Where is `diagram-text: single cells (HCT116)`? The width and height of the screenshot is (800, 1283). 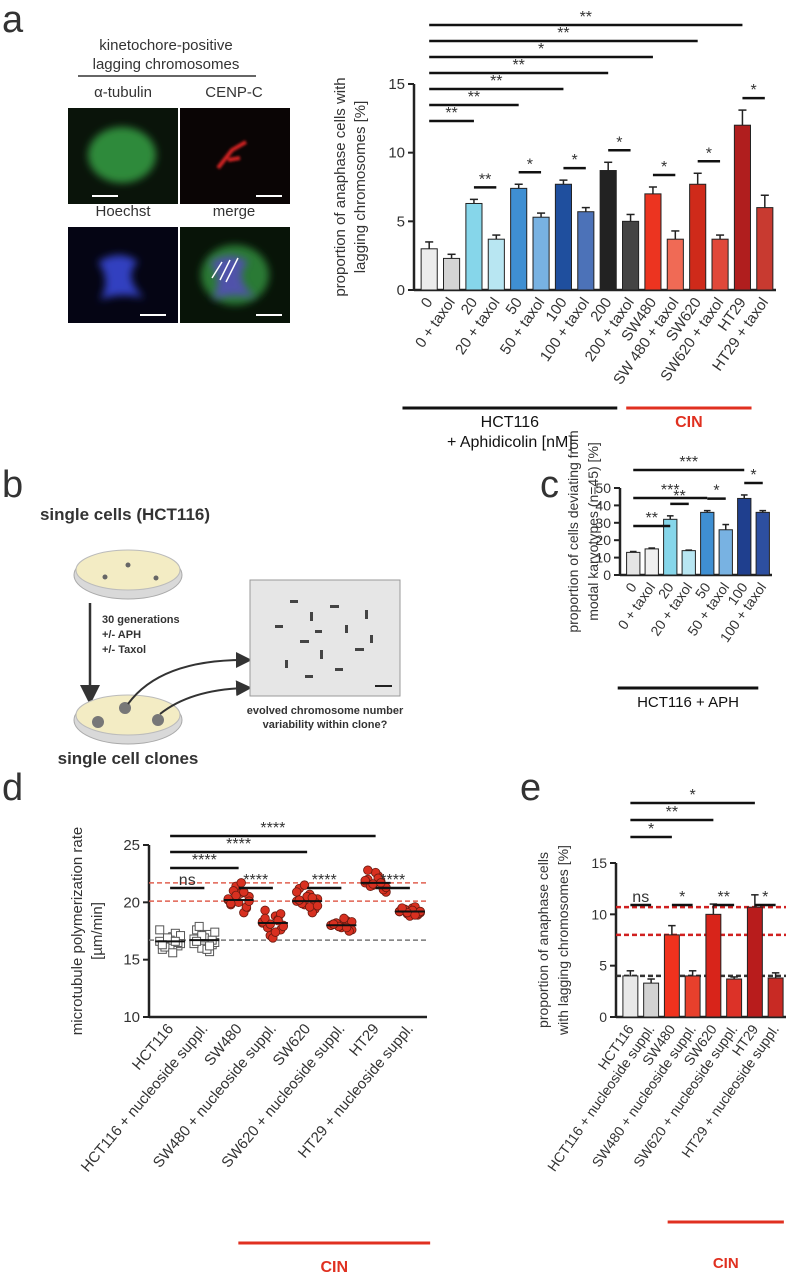
diagram-text: single cells (HCT116) is located at coordinates (125, 514).